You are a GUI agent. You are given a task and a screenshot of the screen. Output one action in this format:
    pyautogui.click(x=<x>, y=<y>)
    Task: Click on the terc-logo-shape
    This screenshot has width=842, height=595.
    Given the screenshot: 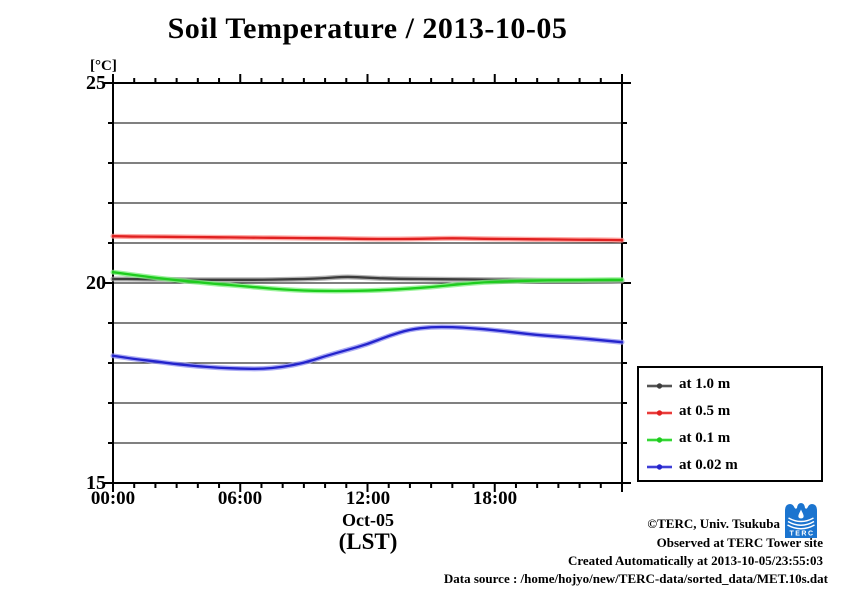 What is the action you would take?
    pyautogui.click(x=801, y=520)
    